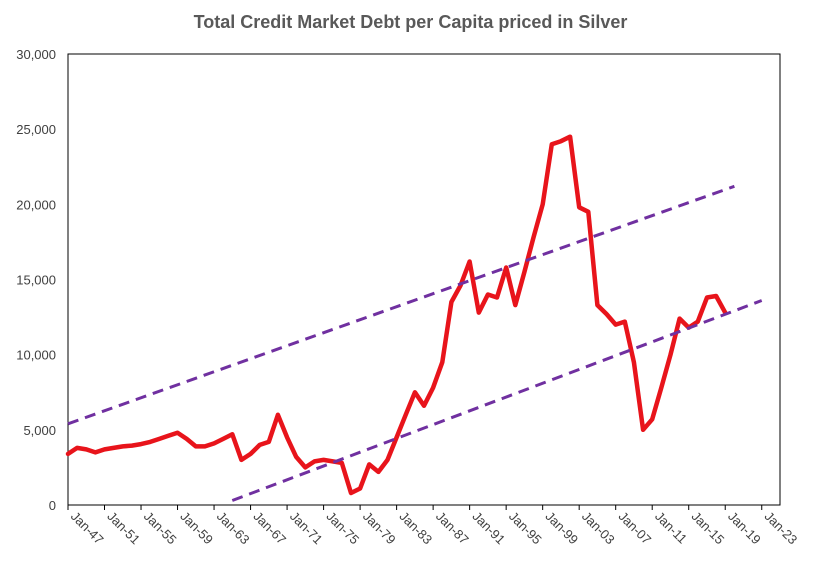 This screenshot has height=570, width=821. Describe the element at coordinates (744, 528) in the screenshot. I see `x-tick-label: Jan-19` at that location.